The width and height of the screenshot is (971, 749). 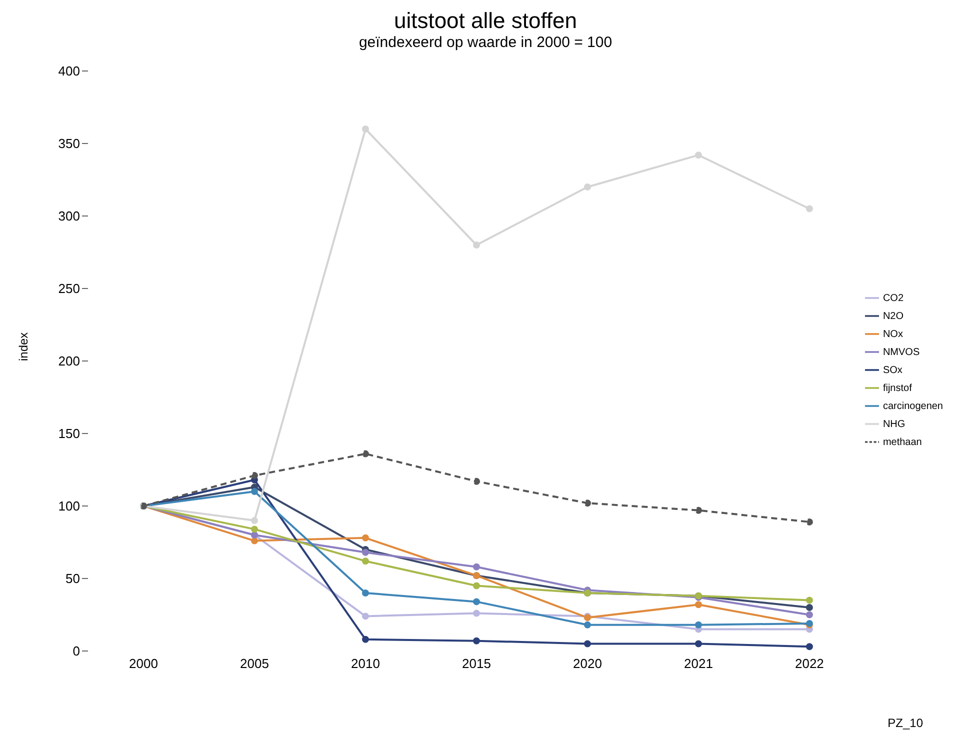 I want to click on x-tick-label: 2020, so click(x=587, y=664).